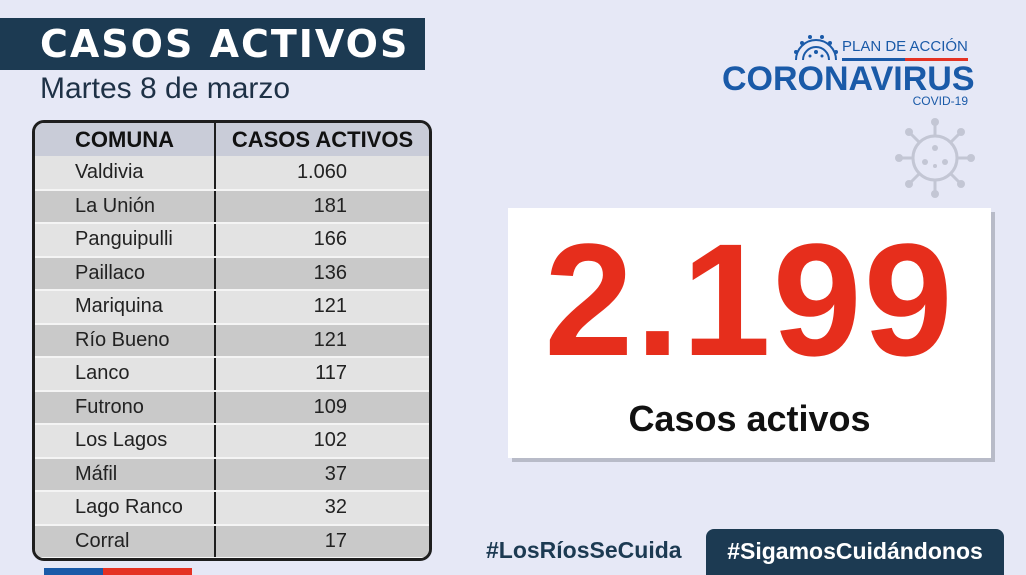  I want to click on header-casos: CASOS ACTIVOS, so click(322, 139).